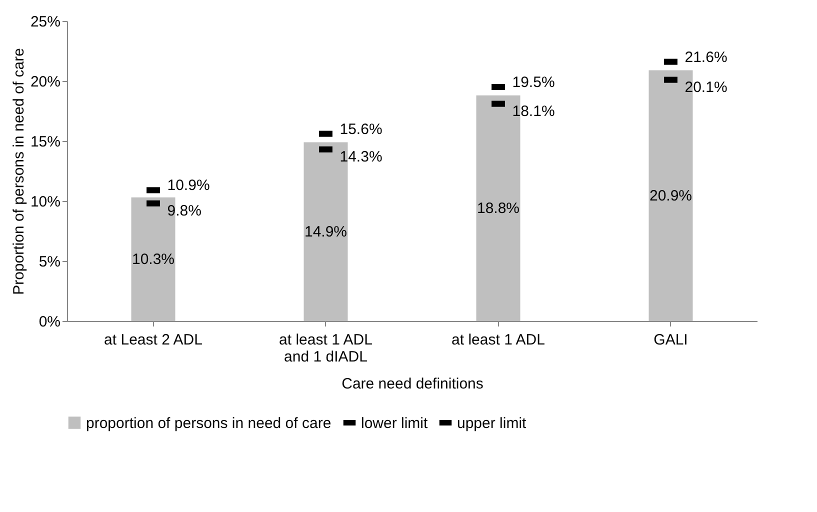 The image size is (817, 512). Describe the element at coordinates (498, 340) in the screenshot. I see `x-tick-label: at least 1 ADL` at that location.